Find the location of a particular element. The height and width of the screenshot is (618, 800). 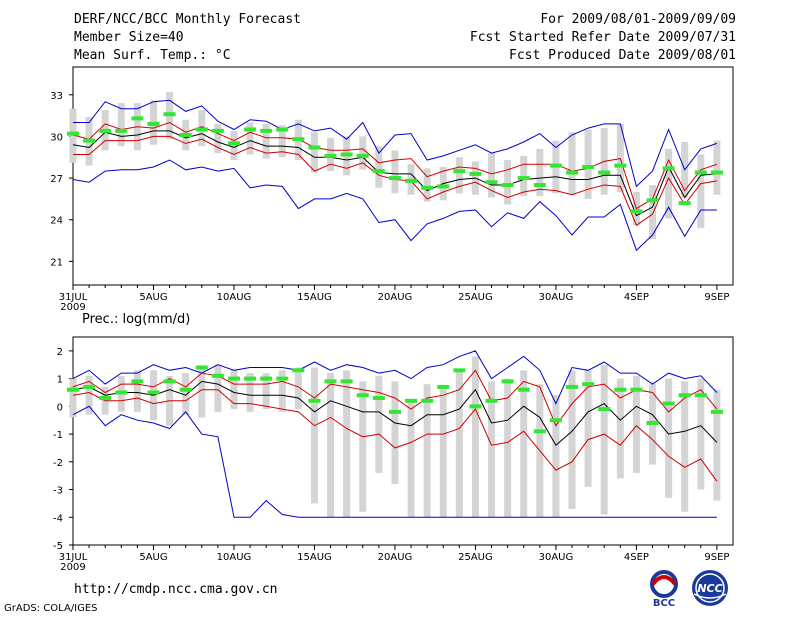

panel2-xtick-label: 4SEP is located at coordinates (636, 557).